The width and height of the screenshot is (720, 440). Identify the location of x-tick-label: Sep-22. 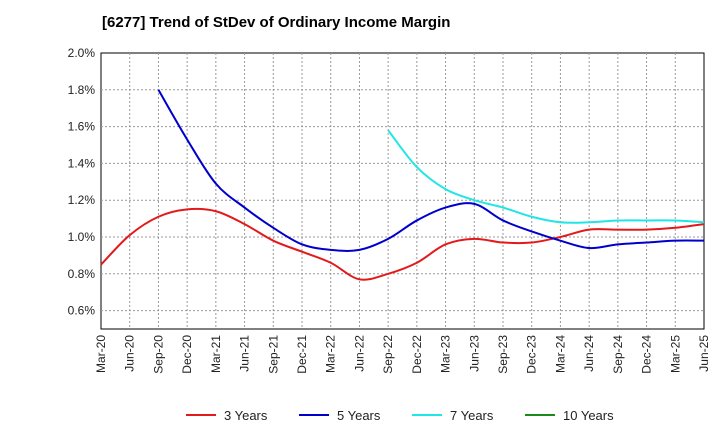
(388, 354).